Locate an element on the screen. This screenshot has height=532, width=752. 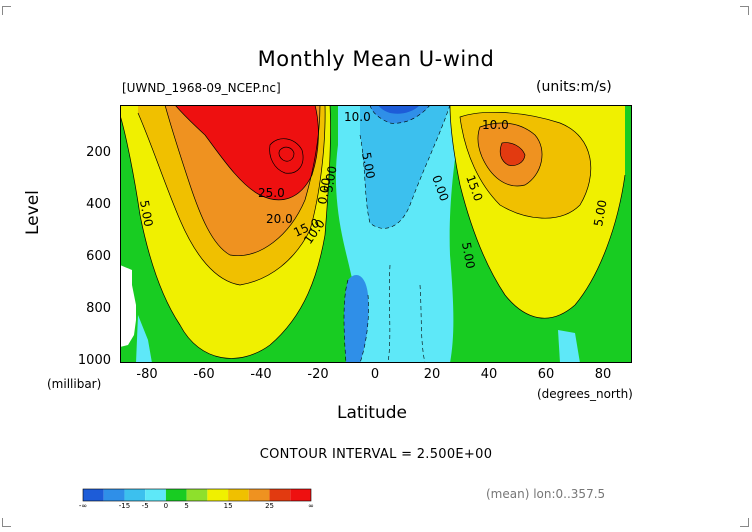
x-tick-label: -60 is located at coordinates (204, 374).